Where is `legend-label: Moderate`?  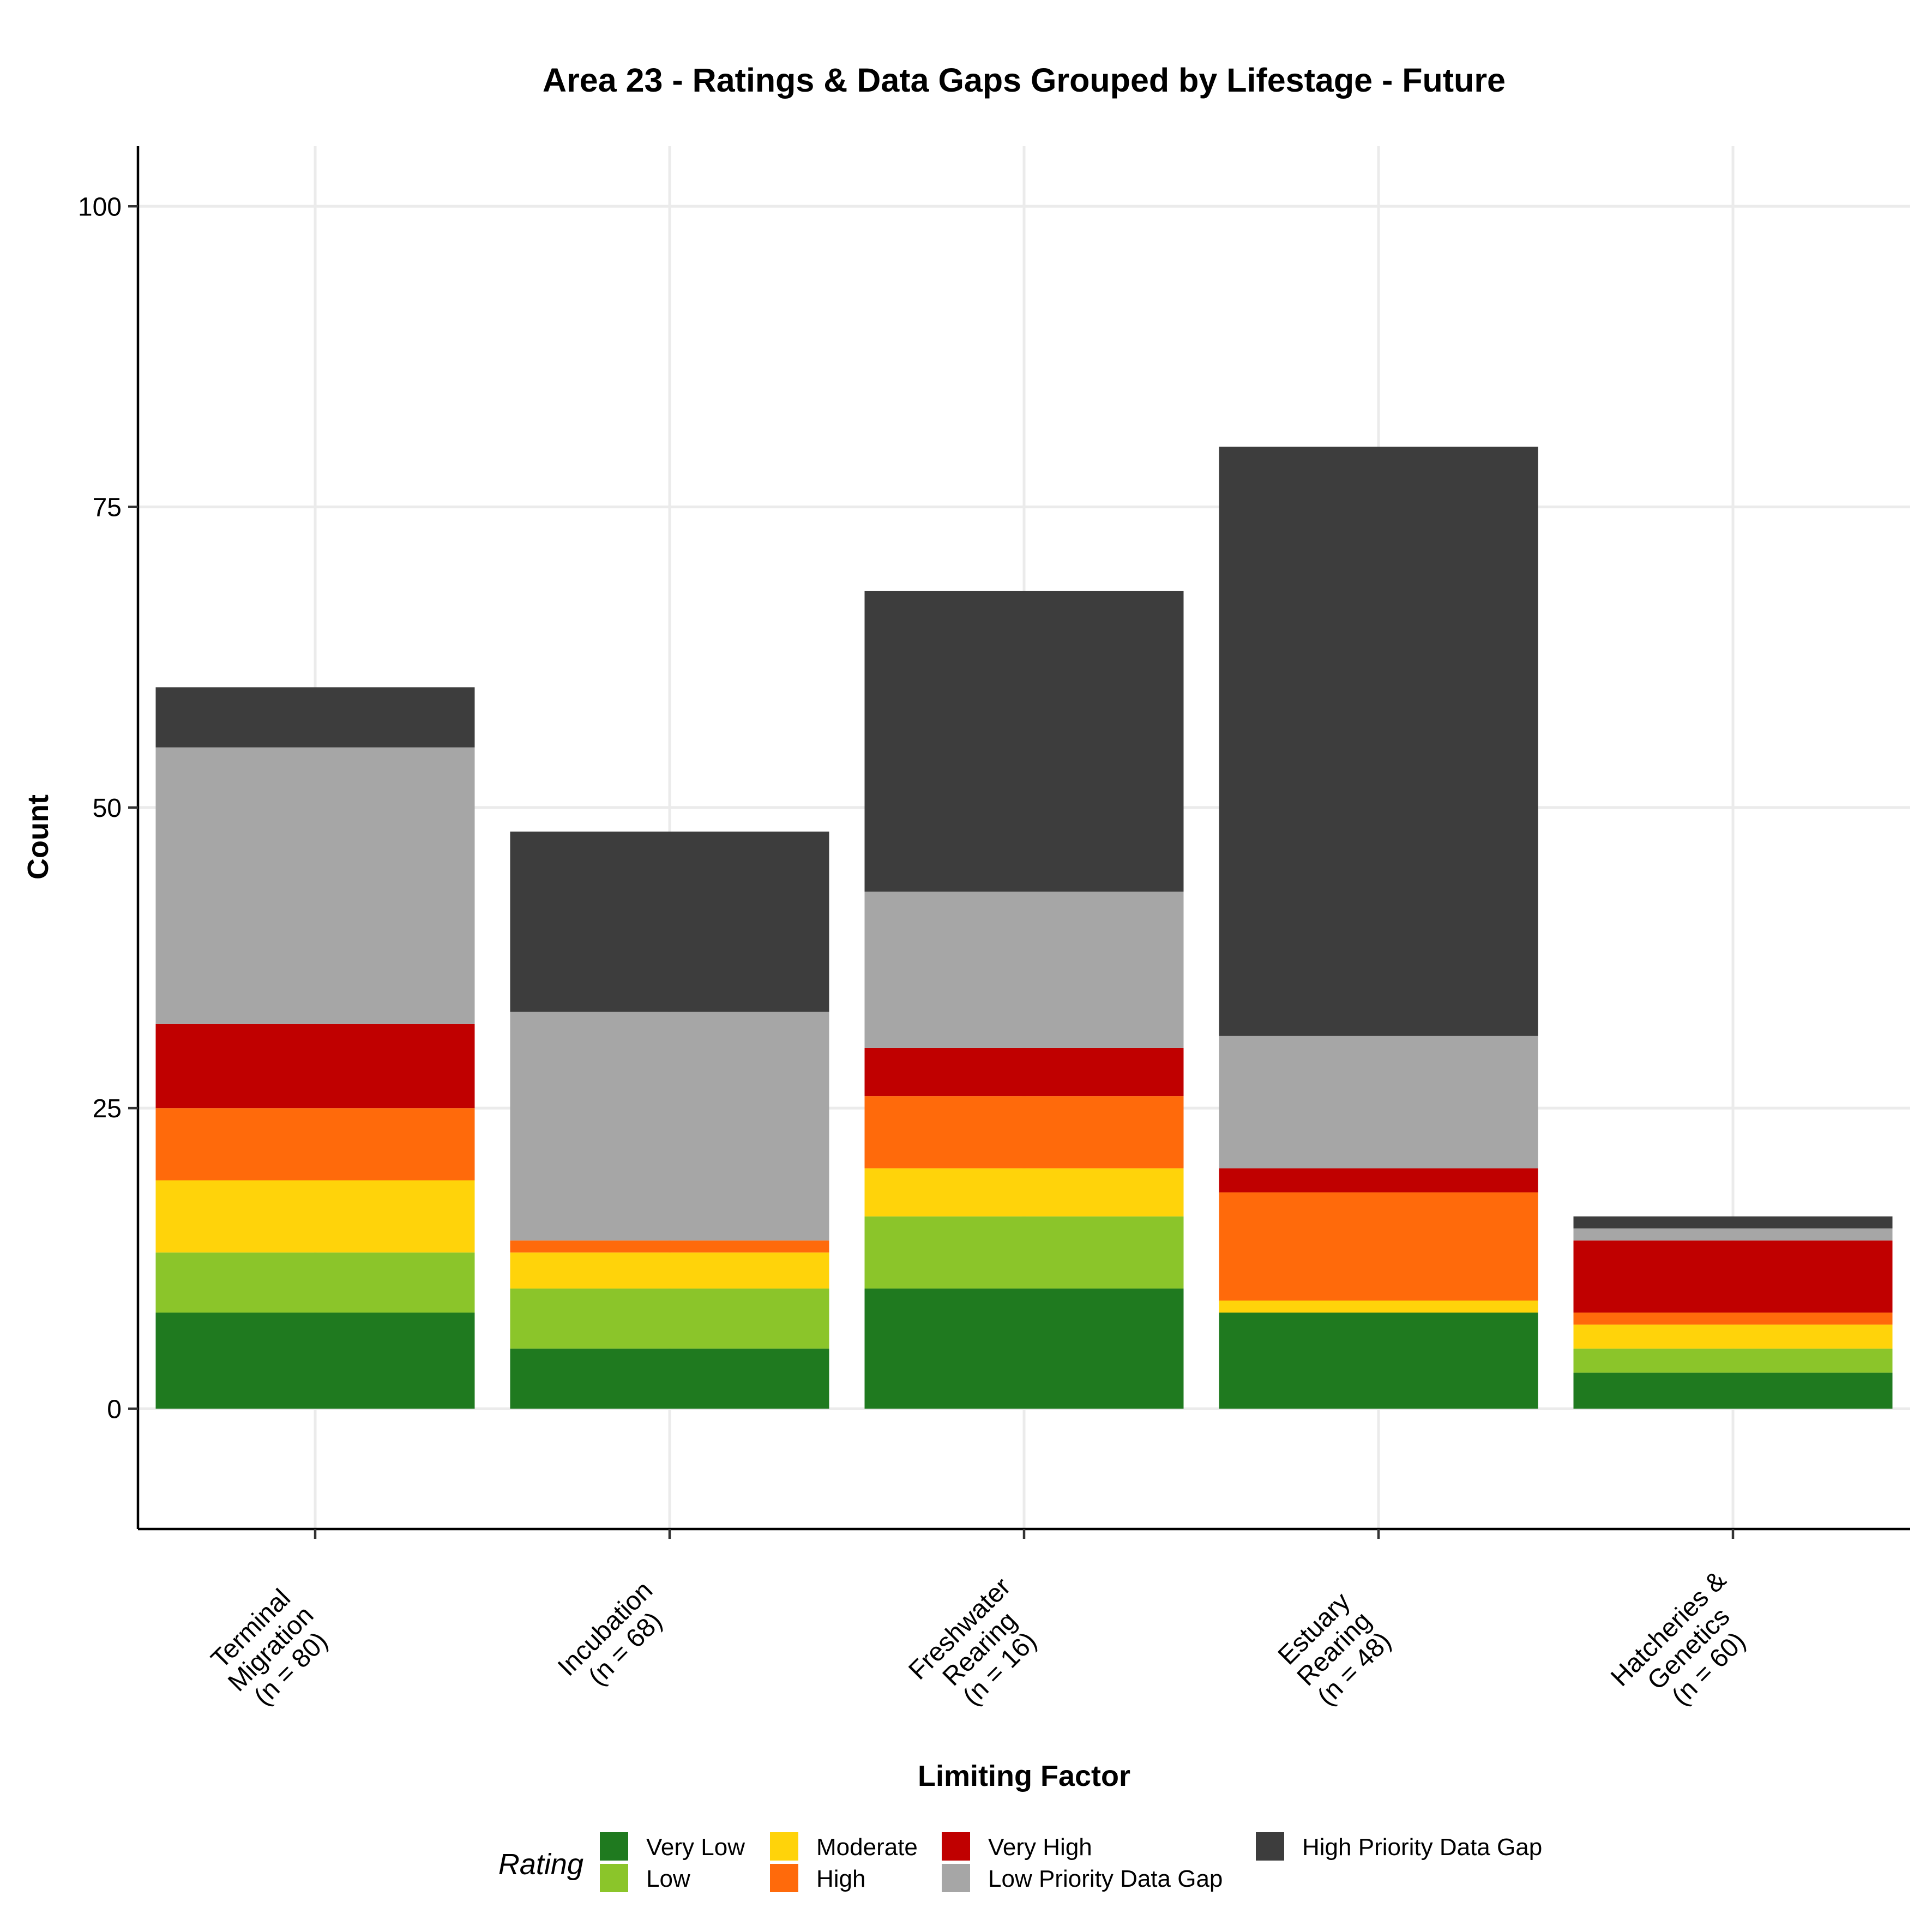 legend-label: Moderate is located at coordinates (867, 1847).